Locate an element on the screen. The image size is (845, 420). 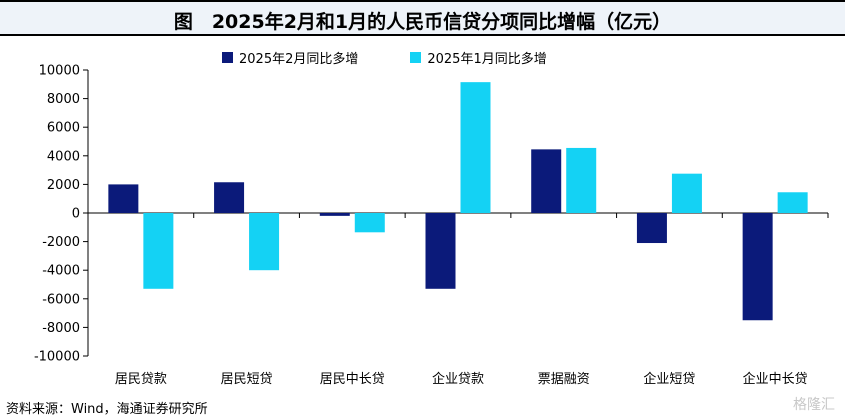
y-tick-label: 10000 is located at coordinates (59, 71).